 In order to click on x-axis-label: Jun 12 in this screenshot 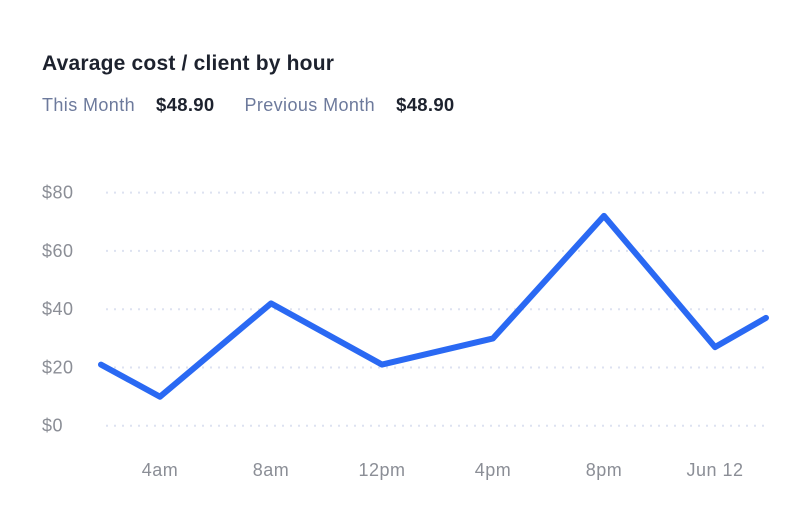, I will do `click(714, 470)`.